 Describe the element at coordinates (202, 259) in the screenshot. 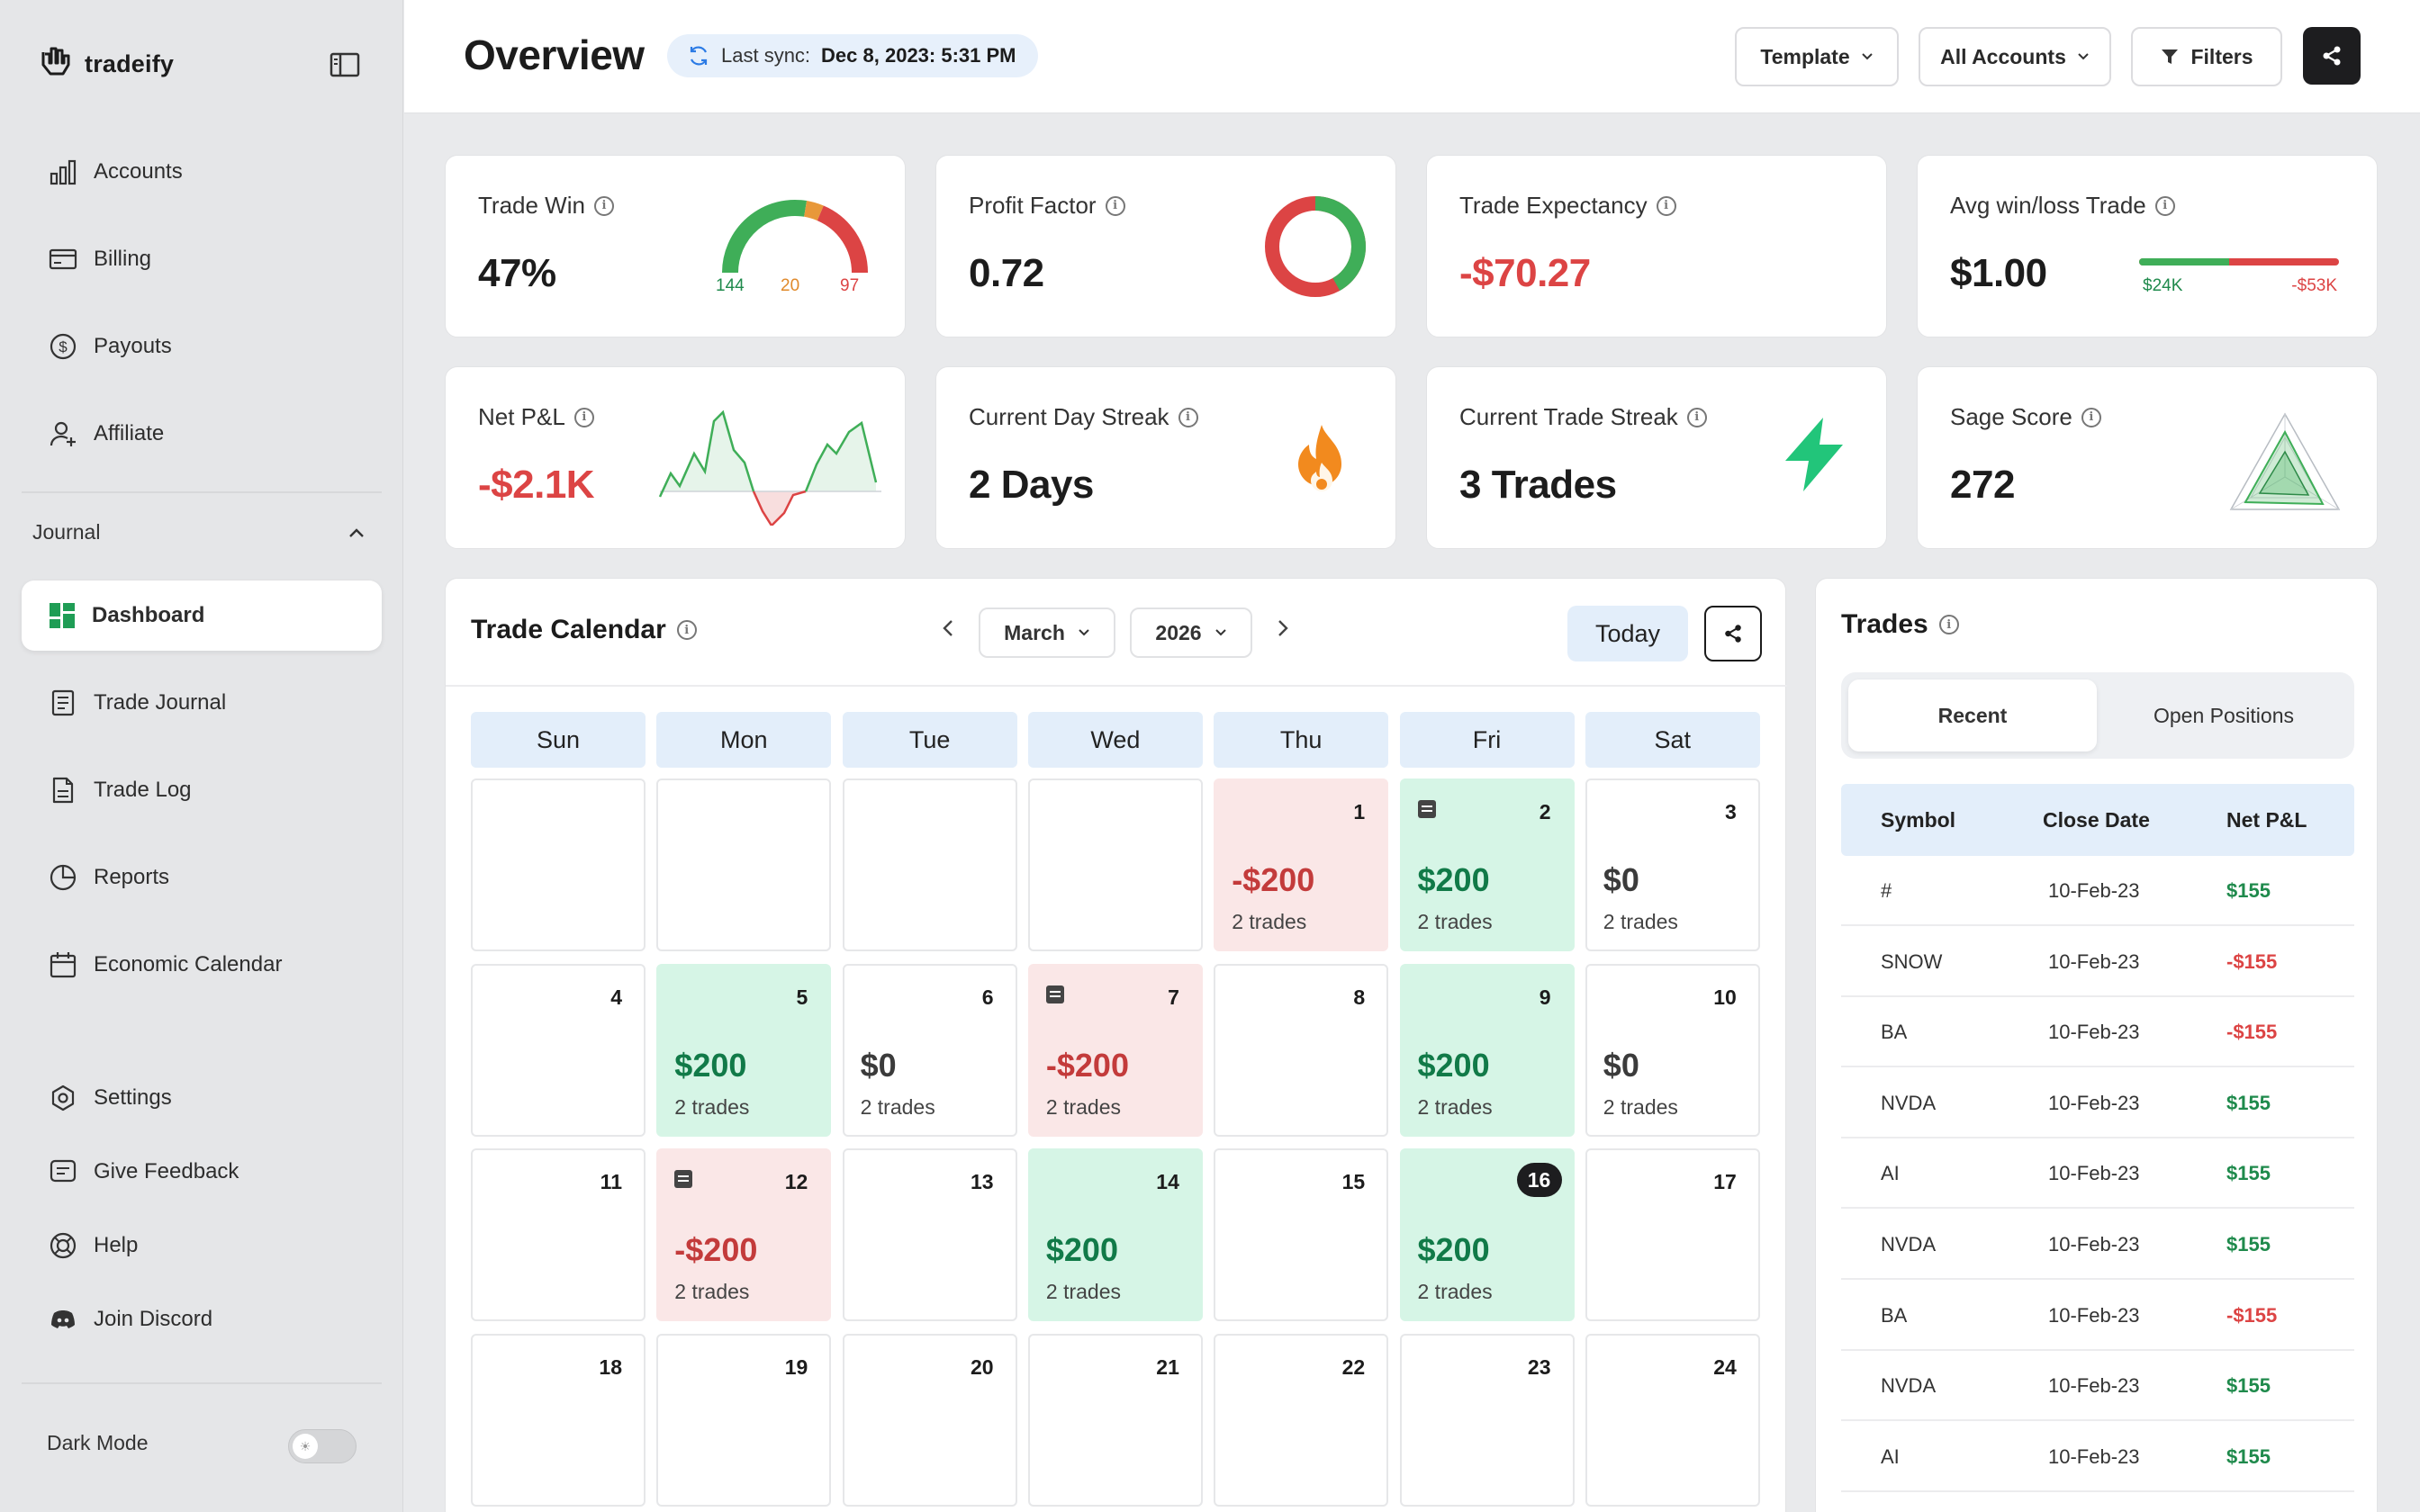

I see `sidebar-item-billing: Billing` at that location.